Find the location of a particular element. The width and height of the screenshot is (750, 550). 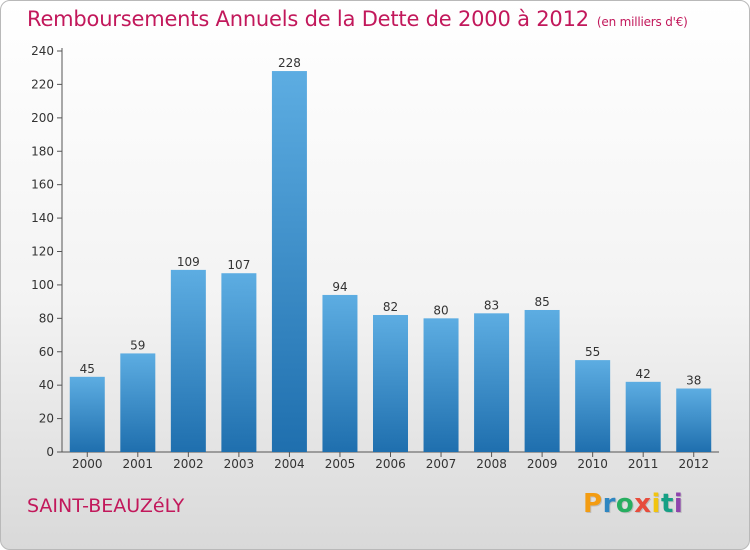

logo-letter: o is located at coordinates (625, 504).